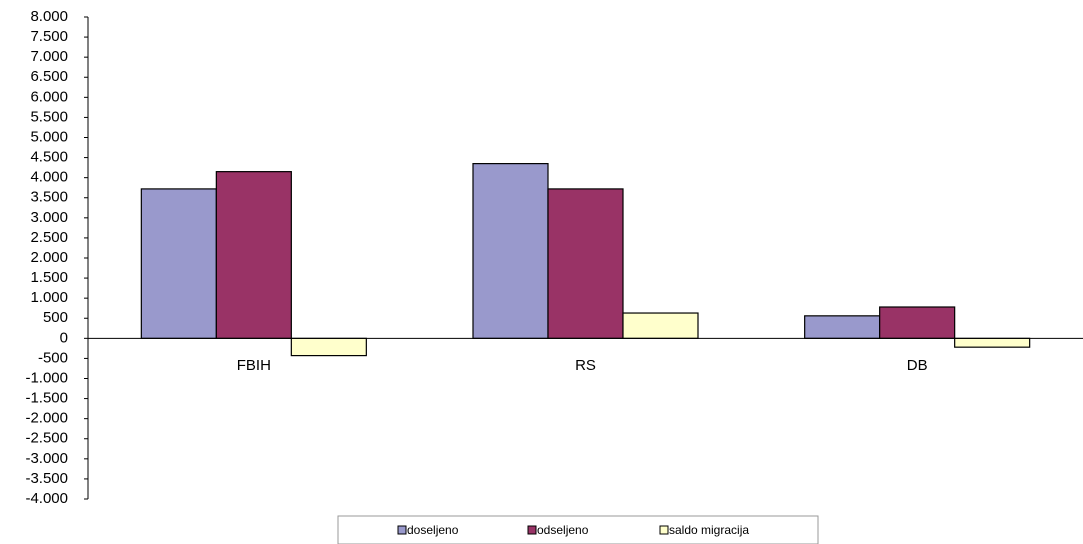  Describe the element at coordinates (49, 116) in the screenshot. I see `y-tick-label: 5.500` at that location.